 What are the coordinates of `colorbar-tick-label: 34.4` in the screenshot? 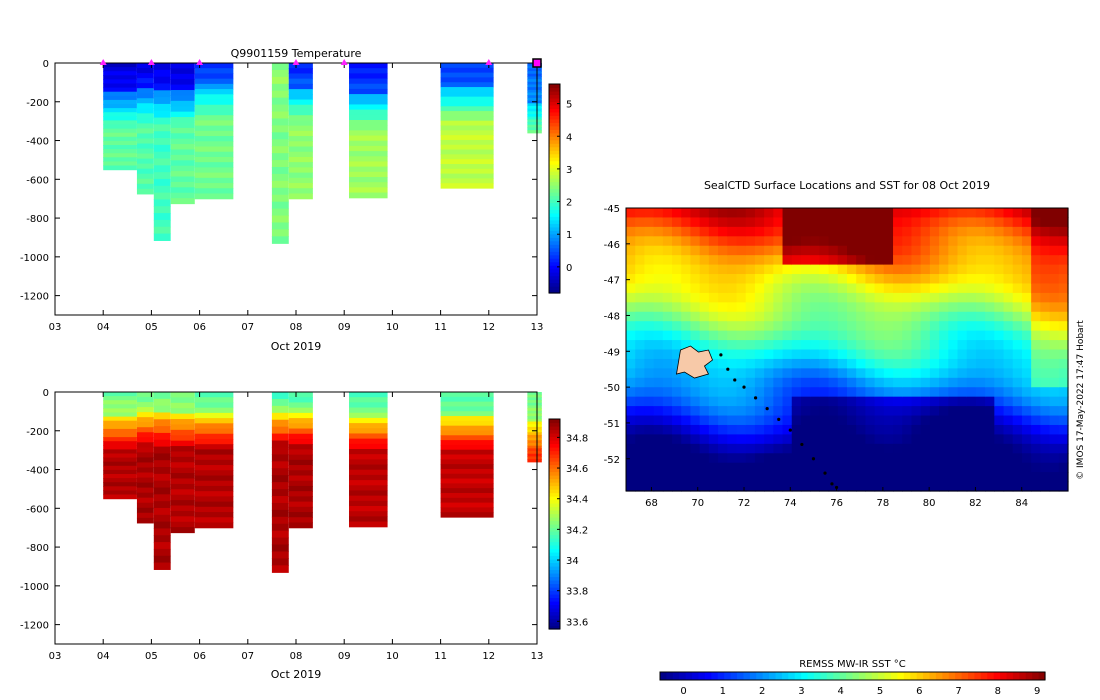 It's located at (577, 500).